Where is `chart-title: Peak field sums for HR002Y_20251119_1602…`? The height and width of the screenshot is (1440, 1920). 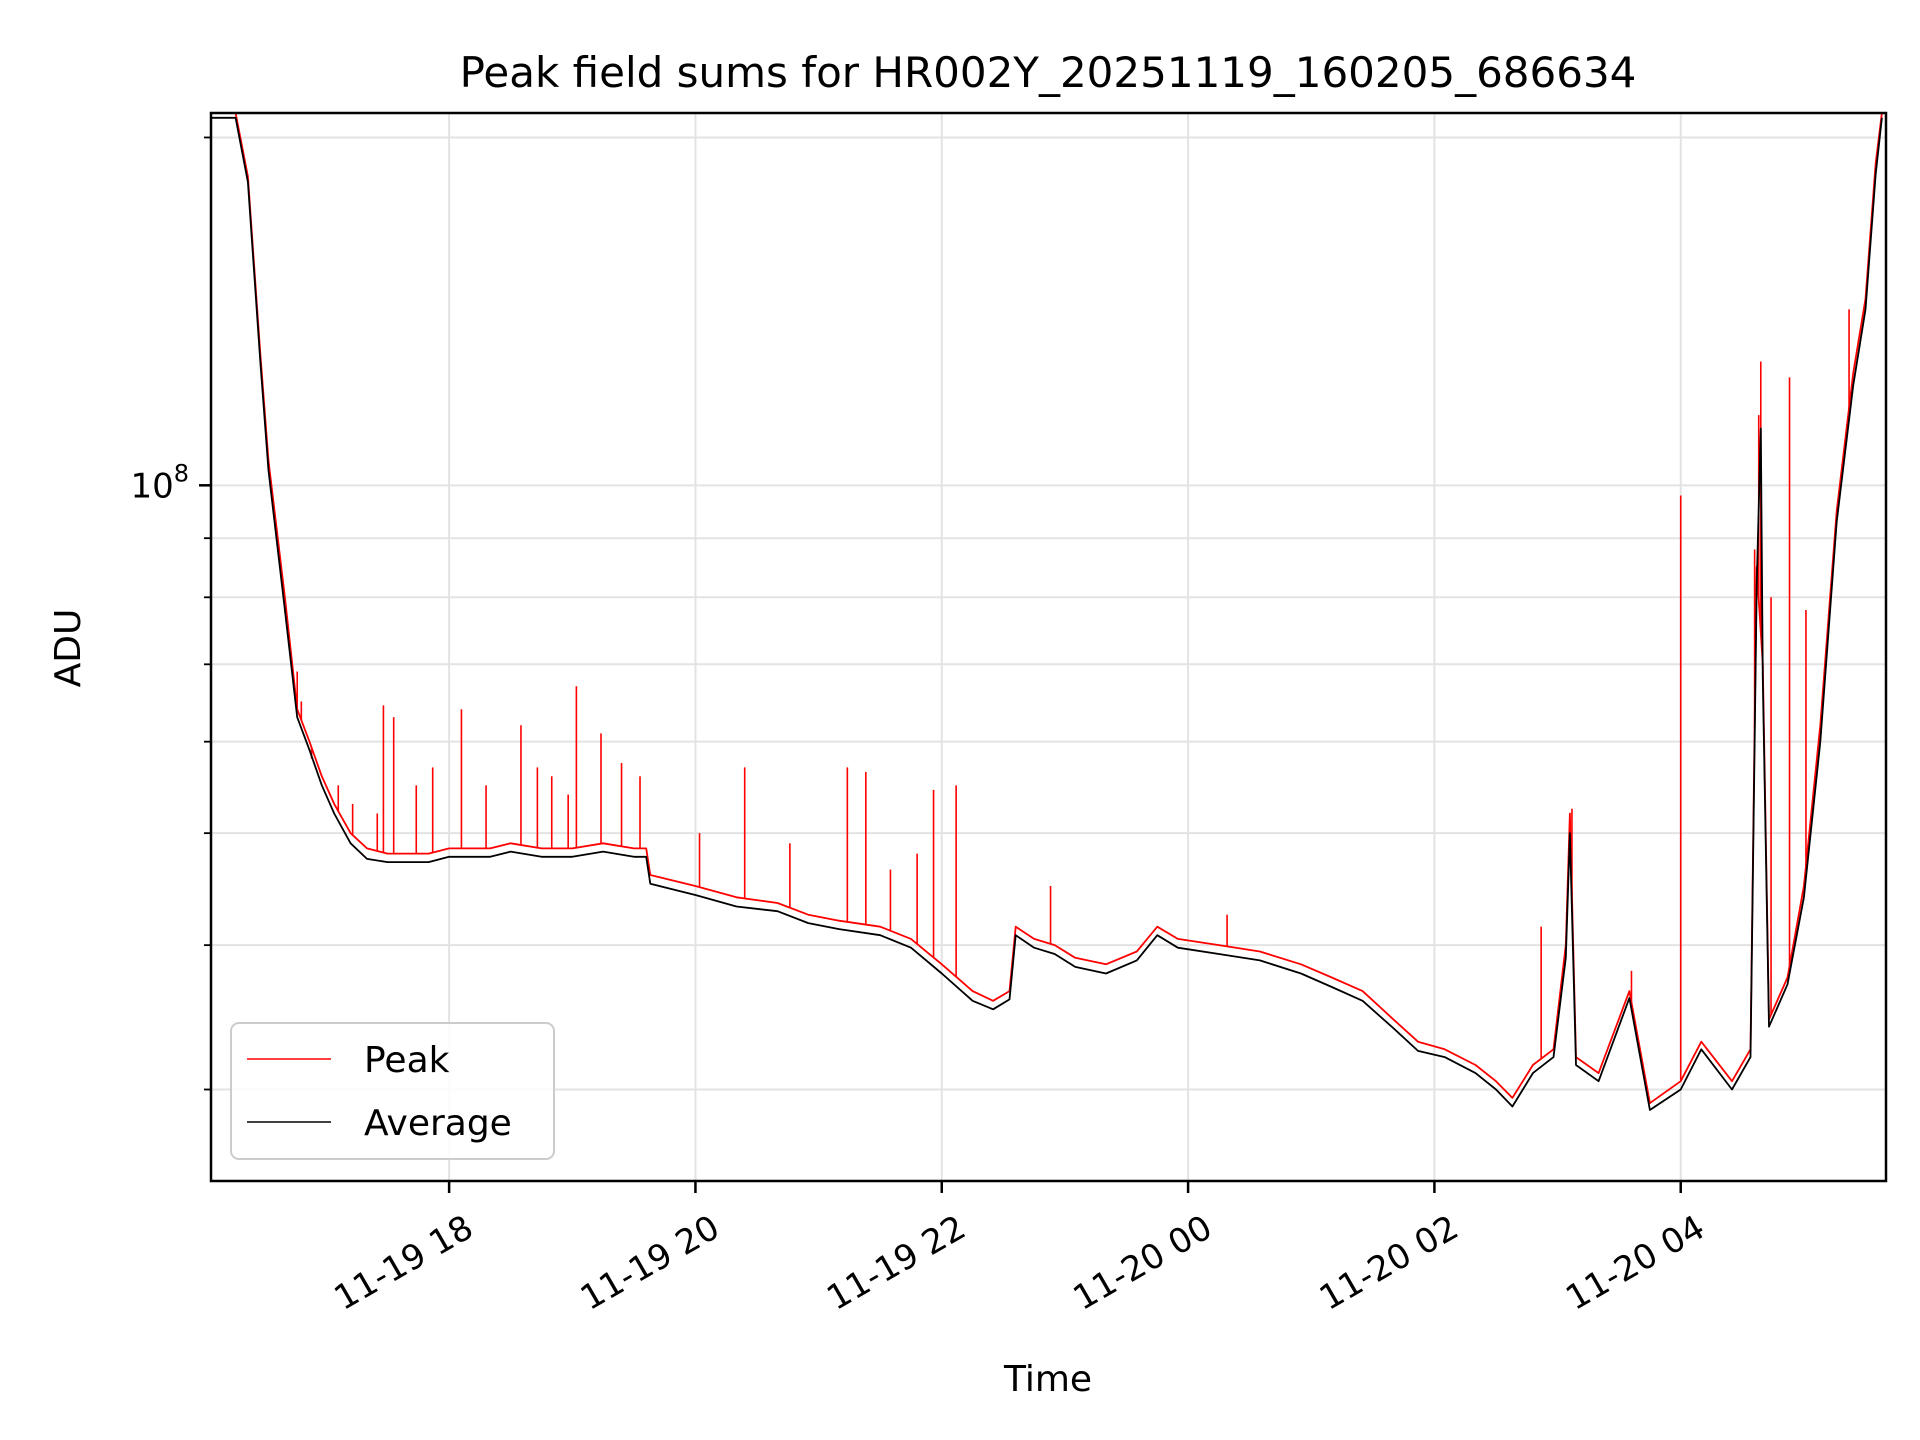 chart-title: Peak field sums for HR002Y_20251119_1602… is located at coordinates (1048, 72).